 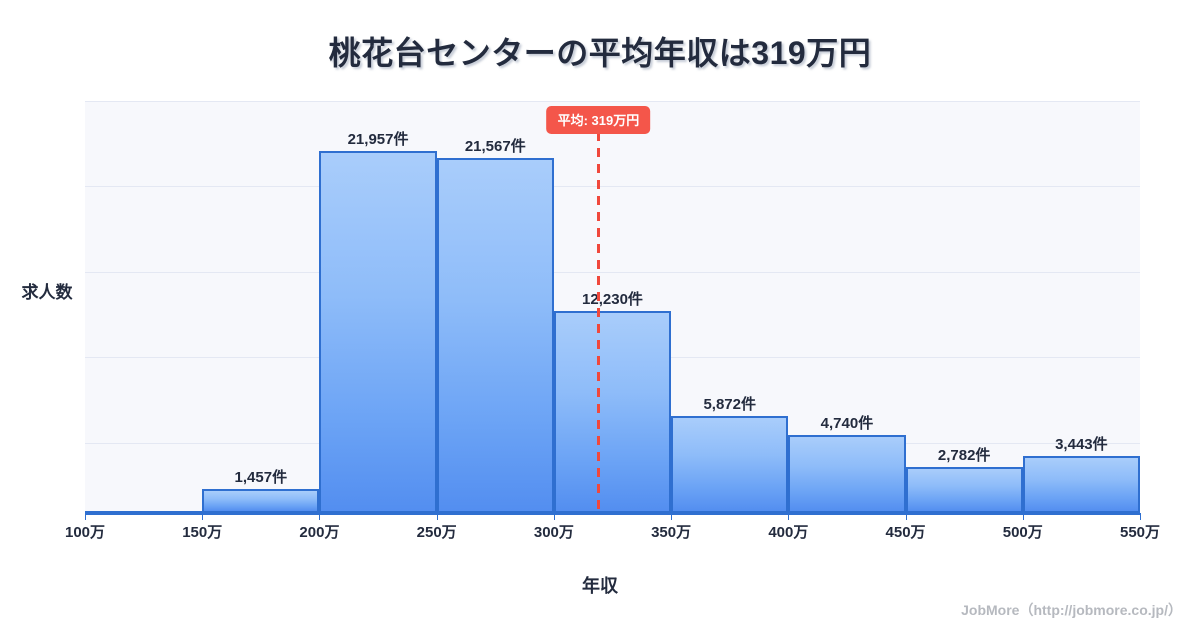 I want to click on x-axis-line, so click(x=612, y=514).